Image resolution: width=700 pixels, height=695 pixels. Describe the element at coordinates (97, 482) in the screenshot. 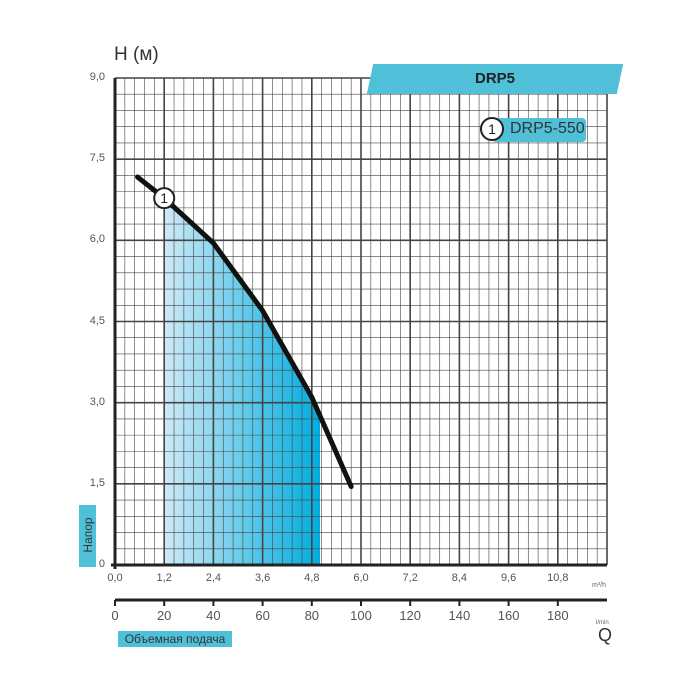

I see `y-tick-label: 1,5` at that location.